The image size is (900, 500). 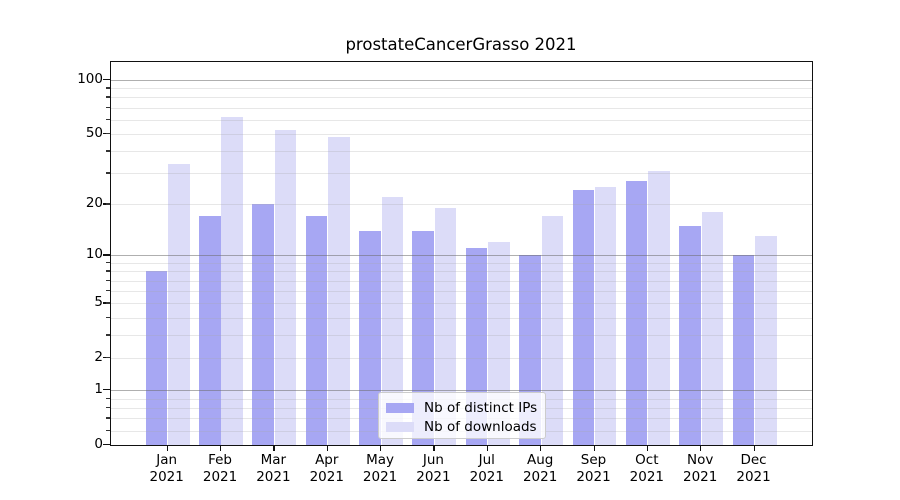 I want to click on legend-swatch-downloads, so click(x=400, y=426).